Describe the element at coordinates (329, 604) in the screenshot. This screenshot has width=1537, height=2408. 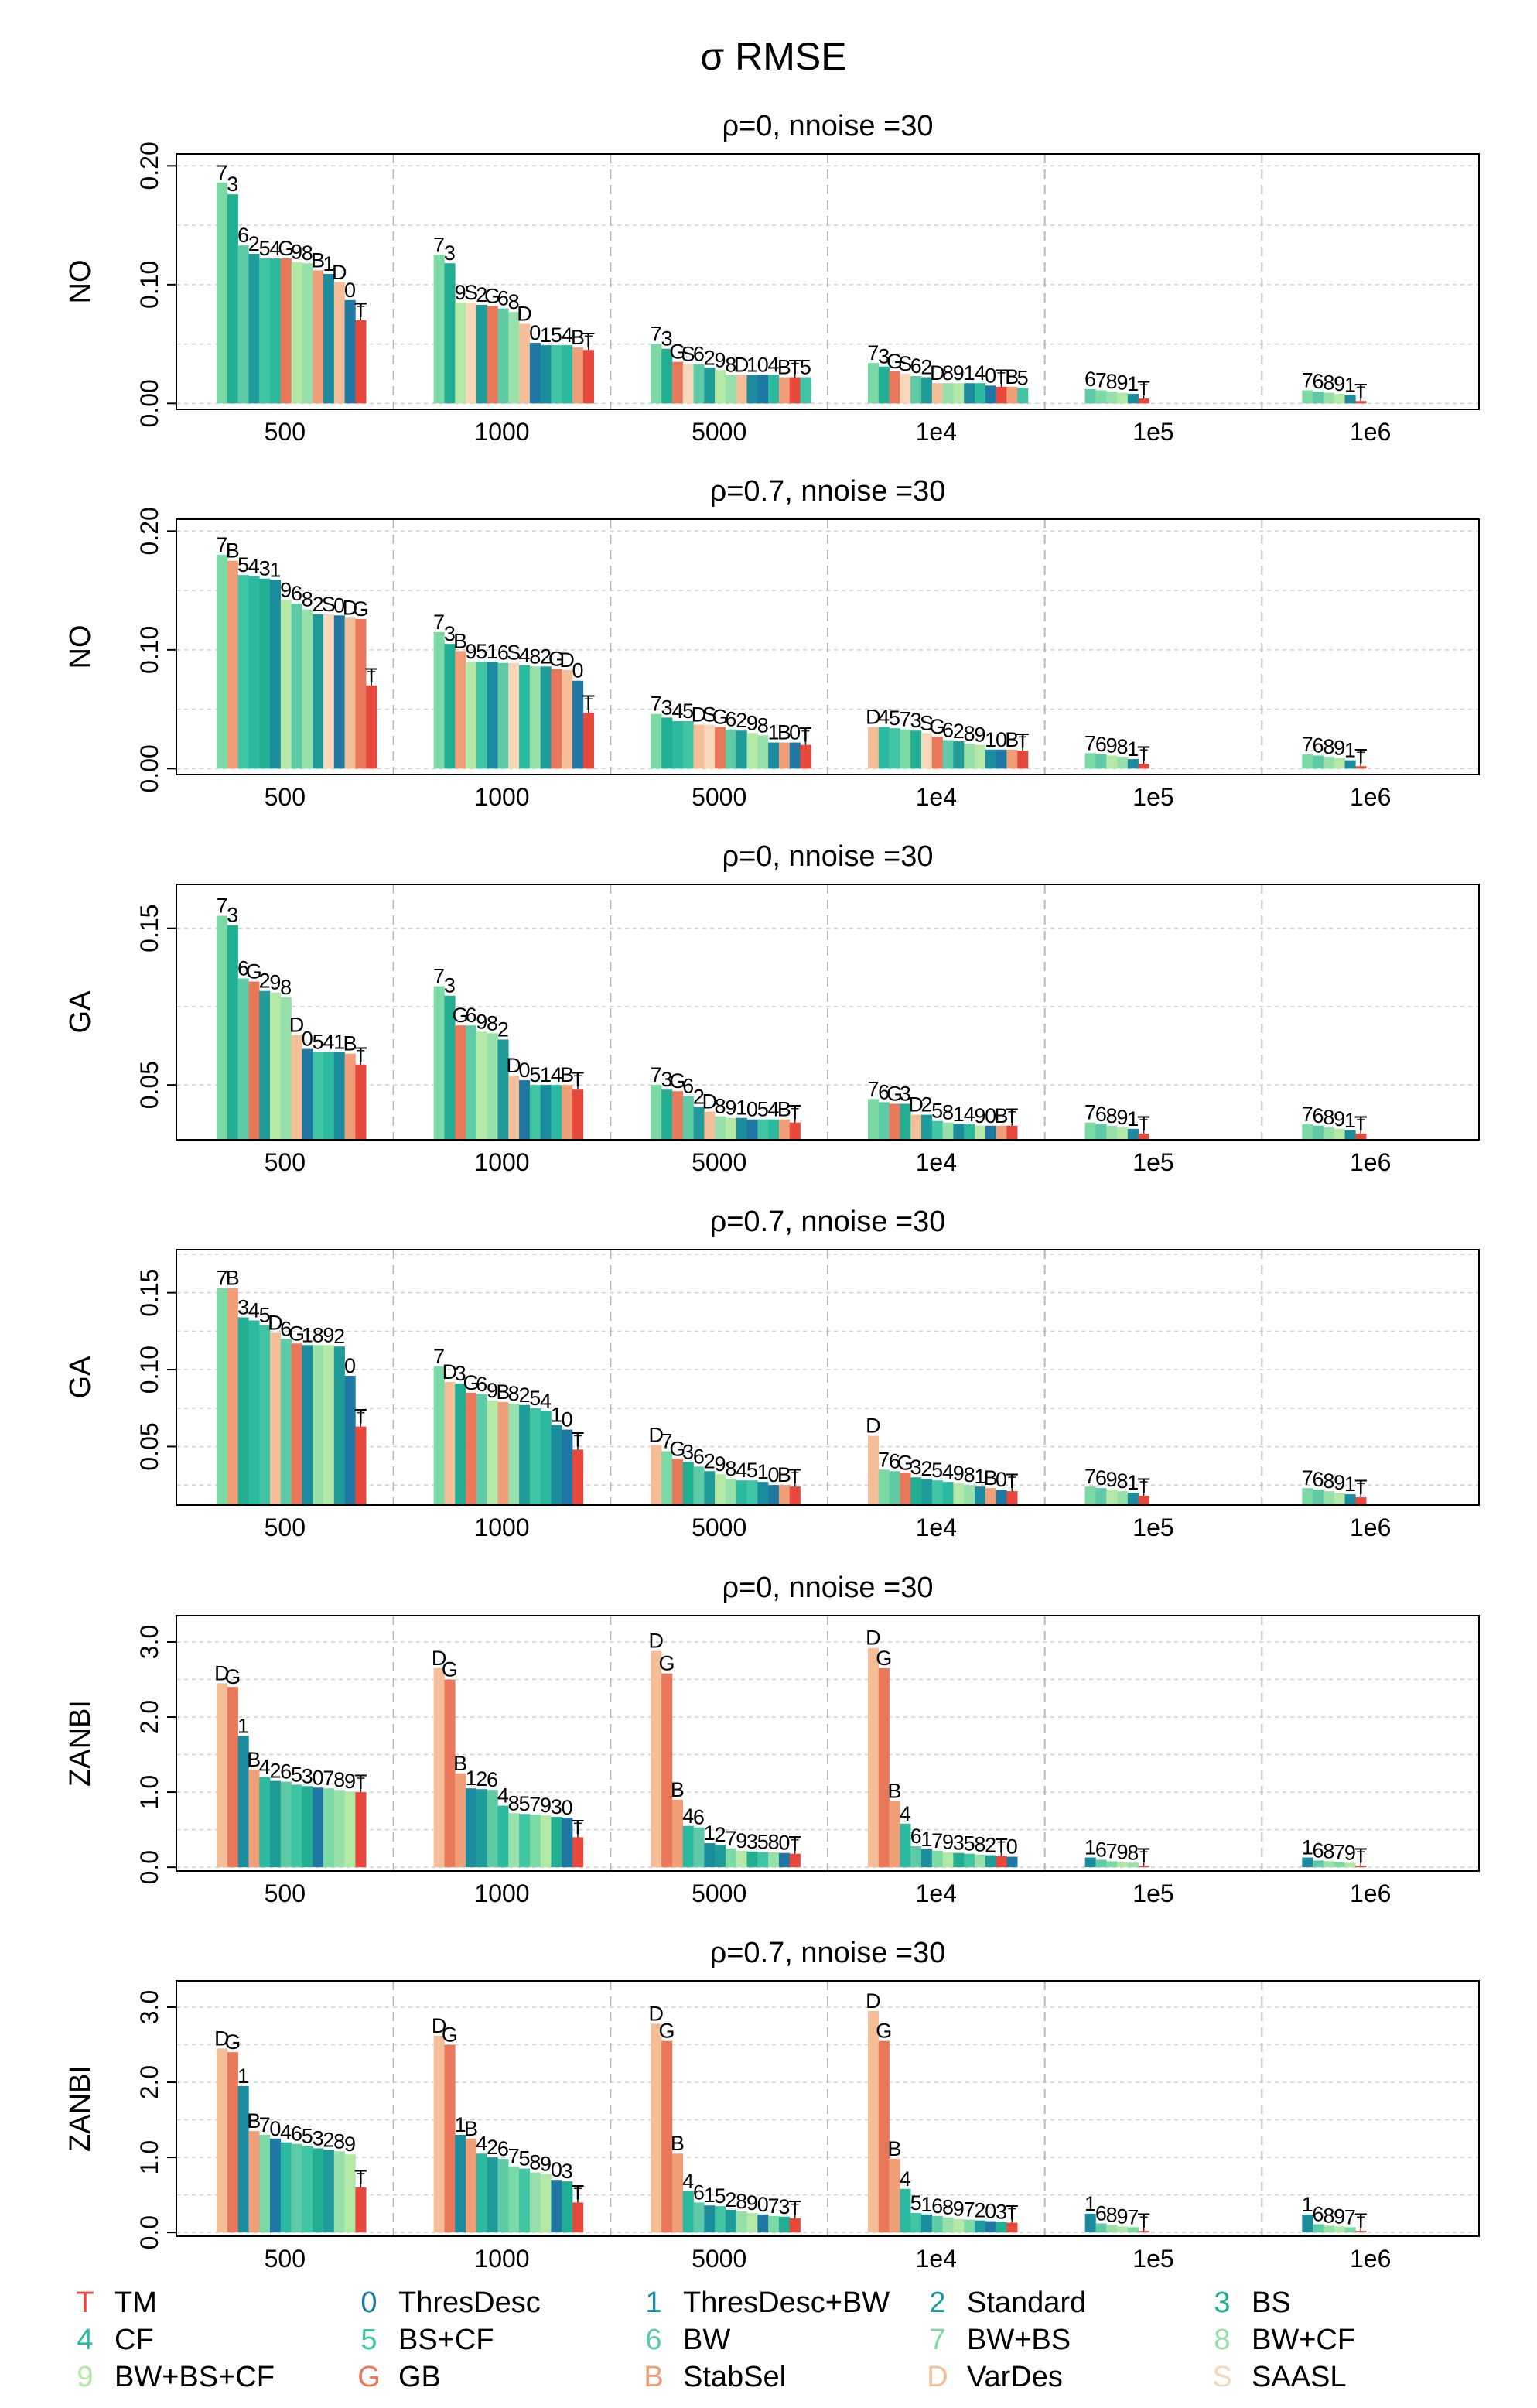
I see `bar-label: S` at that location.